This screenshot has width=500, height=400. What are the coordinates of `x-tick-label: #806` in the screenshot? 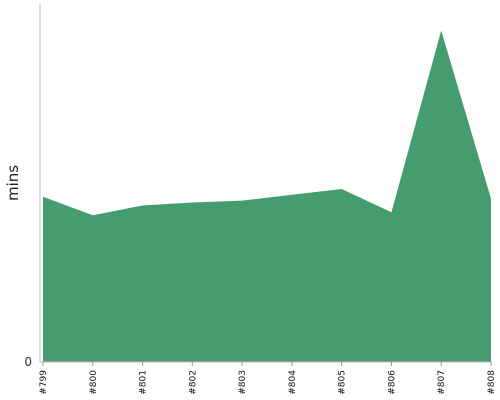 It's located at (392, 382).